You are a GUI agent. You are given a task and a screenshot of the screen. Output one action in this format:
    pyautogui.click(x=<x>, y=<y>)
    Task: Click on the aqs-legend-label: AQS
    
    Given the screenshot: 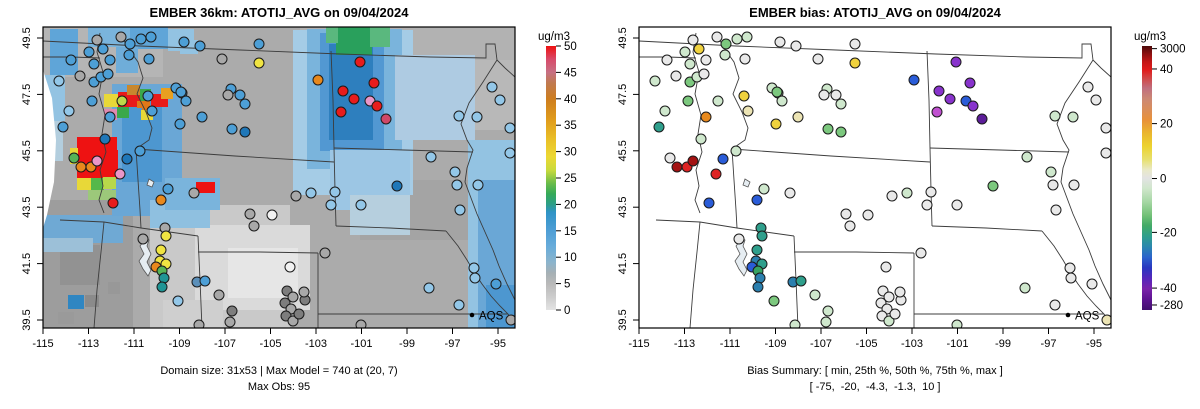 What is the action you would take?
    pyautogui.click(x=1087, y=317)
    